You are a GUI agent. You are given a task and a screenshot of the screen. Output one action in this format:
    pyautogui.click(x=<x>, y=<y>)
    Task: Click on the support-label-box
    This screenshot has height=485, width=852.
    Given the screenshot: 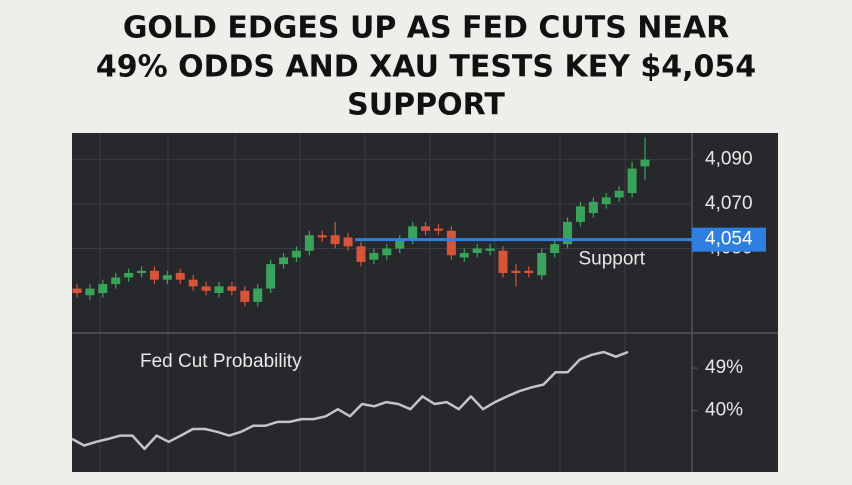 What is the action you would take?
    pyautogui.click(x=729, y=239)
    